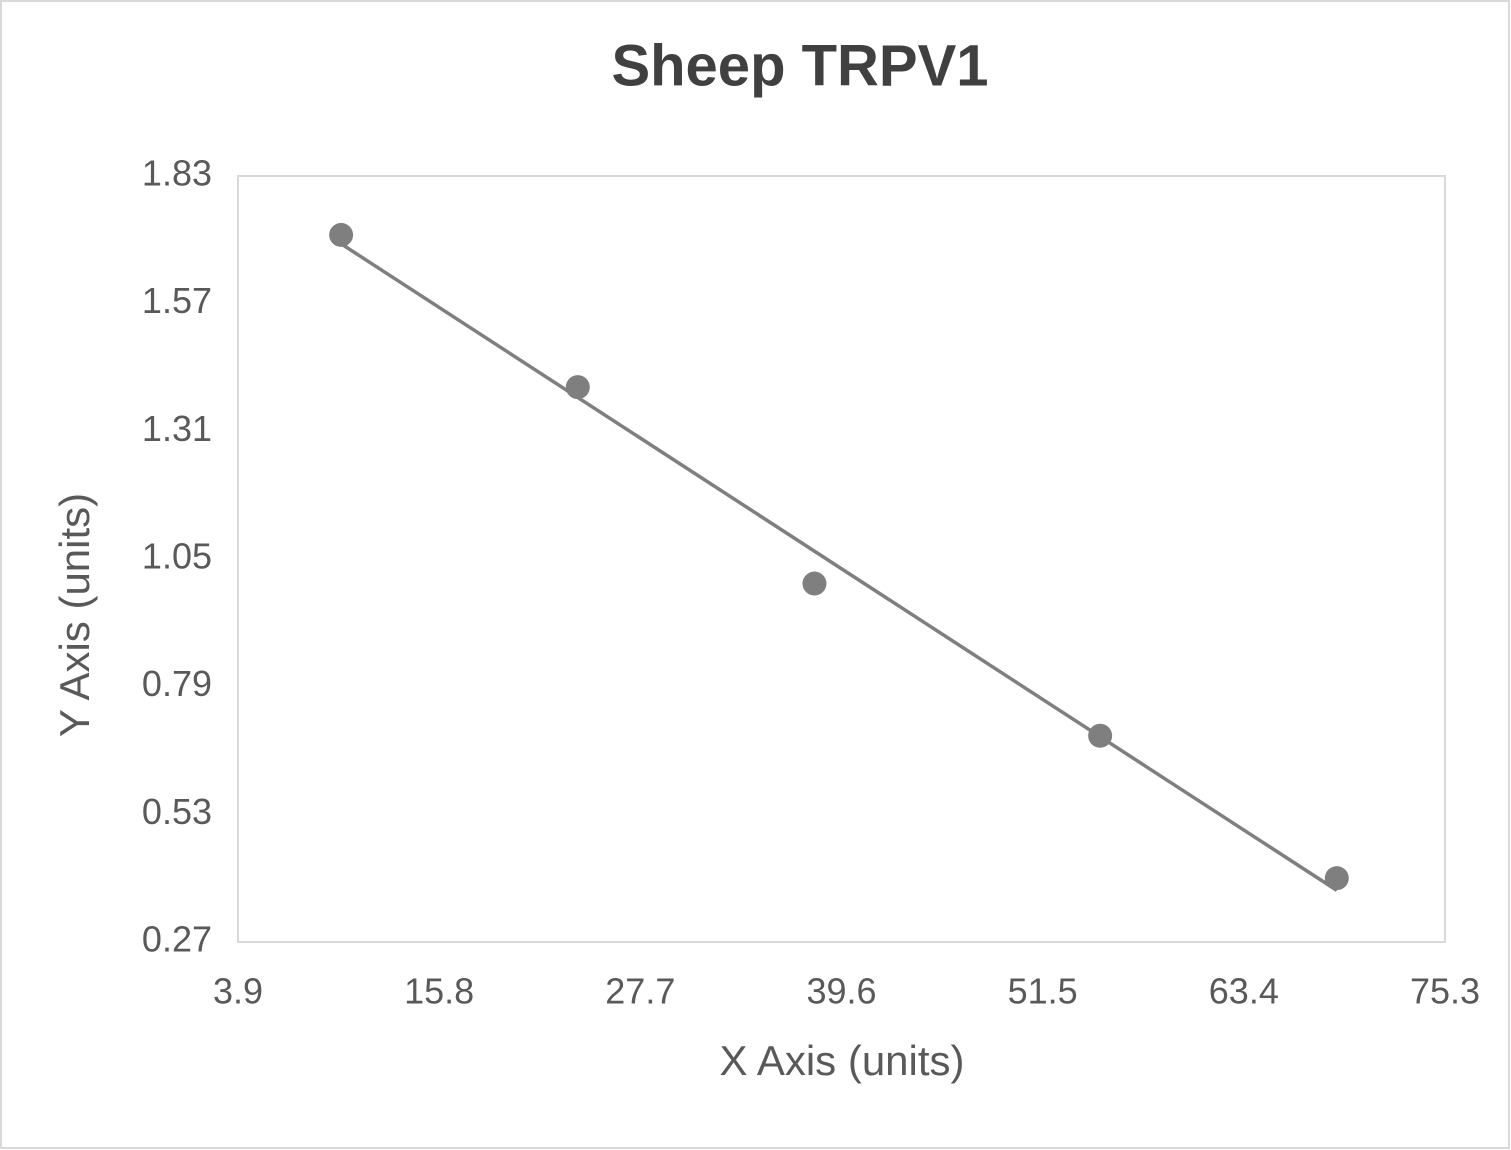  What do you see at coordinates (238, 991) in the screenshot?
I see `x-tick-label: 3.9` at bounding box center [238, 991].